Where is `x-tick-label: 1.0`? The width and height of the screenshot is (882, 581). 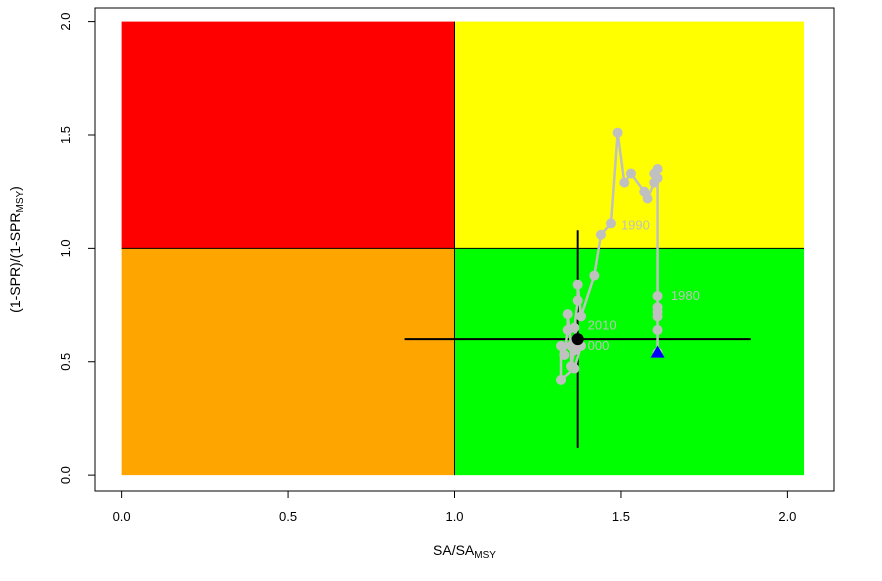
x-tick-label: 1.0 is located at coordinates (454, 516).